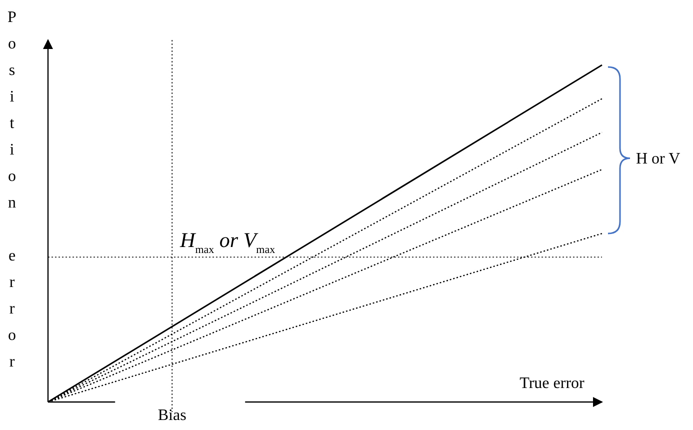 The width and height of the screenshot is (693, 430). Describe the element at coordinates (172, 415) in the screenshot. I see `text: Bias` at that location.